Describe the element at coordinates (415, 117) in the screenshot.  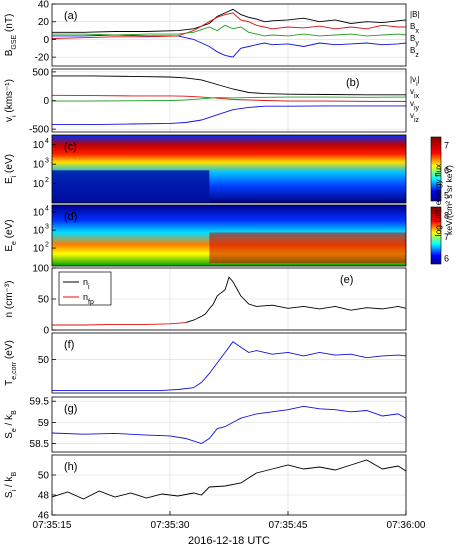
I see `legend-label: viz` at that location.